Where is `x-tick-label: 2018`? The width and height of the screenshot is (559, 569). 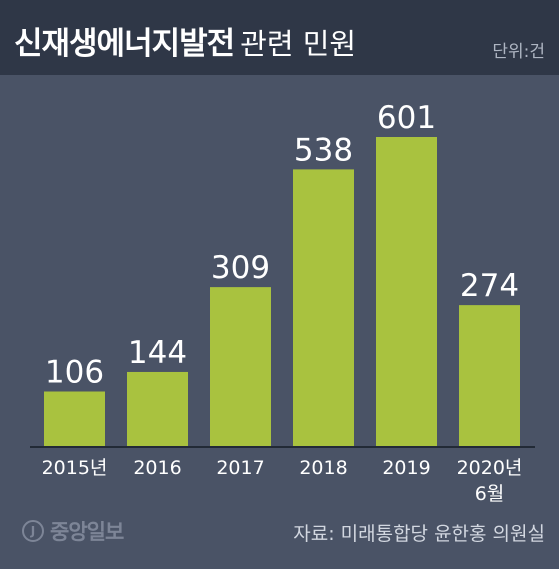 x-tick-label: 2018 is located at coordinates (323, 468).